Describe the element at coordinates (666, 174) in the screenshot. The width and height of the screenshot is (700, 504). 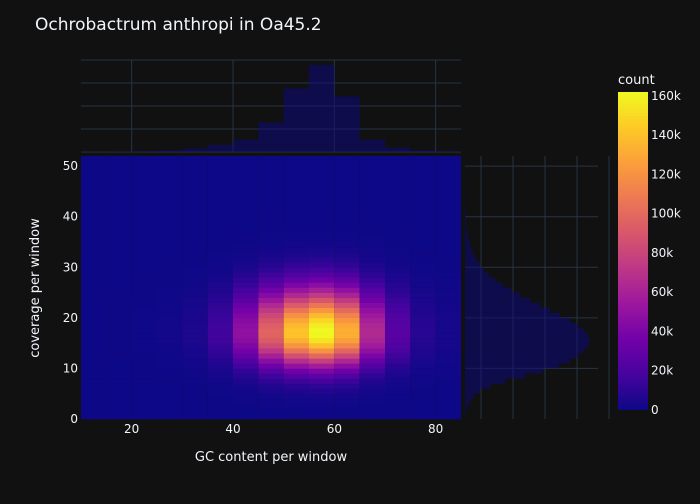
I see `colorbar-tick-label: 120k` at that location.